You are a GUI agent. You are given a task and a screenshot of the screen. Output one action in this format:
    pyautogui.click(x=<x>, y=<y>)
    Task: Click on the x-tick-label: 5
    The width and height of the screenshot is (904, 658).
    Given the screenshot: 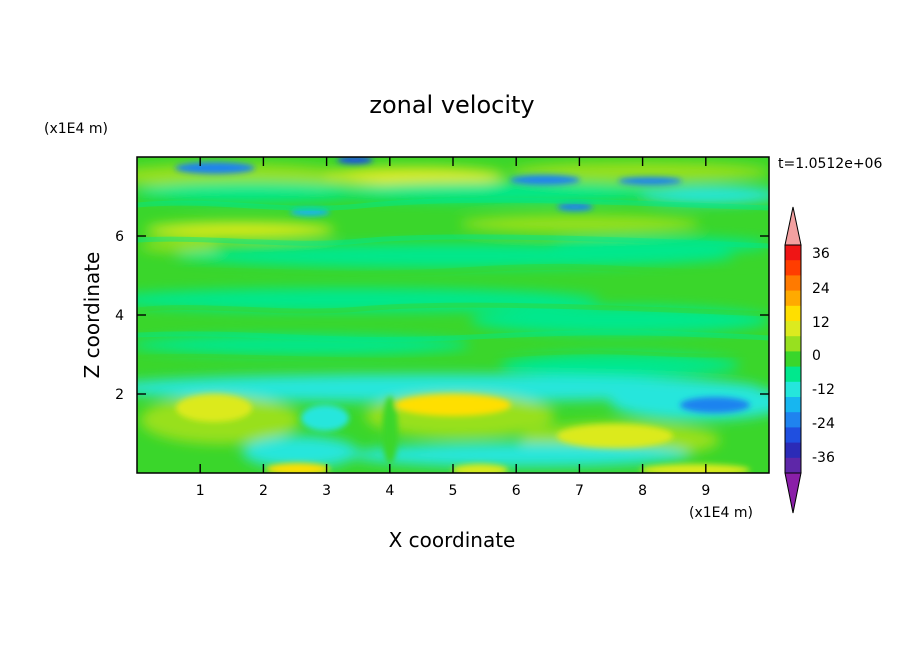 What is the action you would take?
    pyautogui.click(x=453, y=491)
    